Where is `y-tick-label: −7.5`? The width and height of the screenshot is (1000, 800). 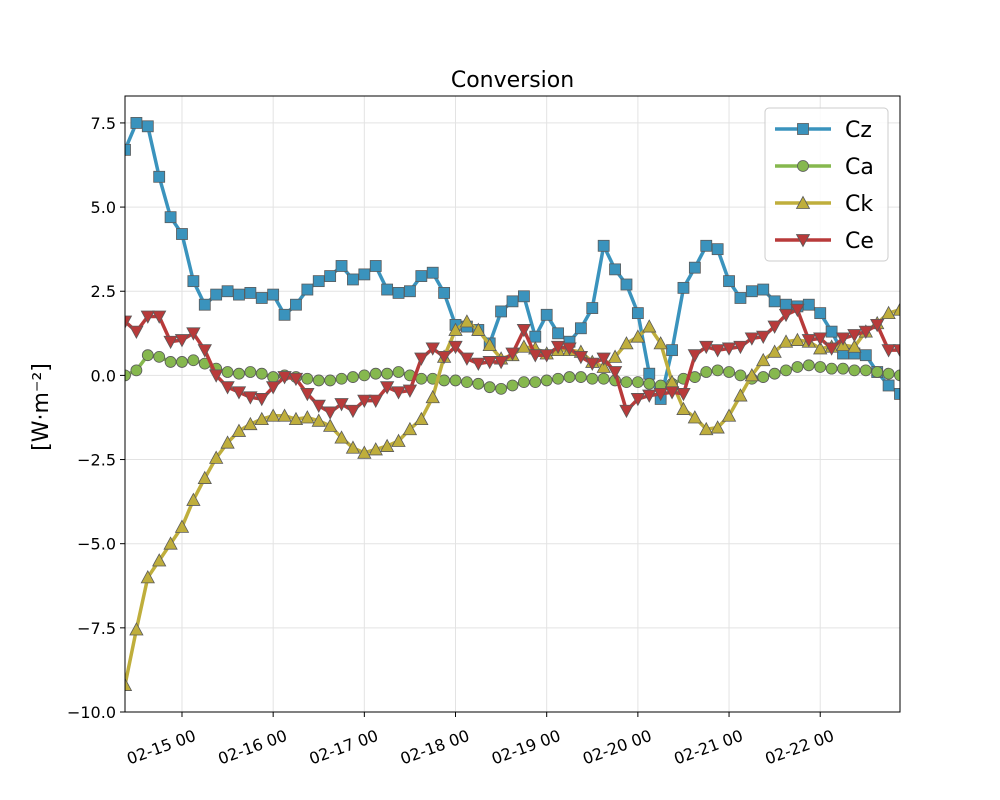
y-tick-label: −7.5 is located at coordinates (96, 628).